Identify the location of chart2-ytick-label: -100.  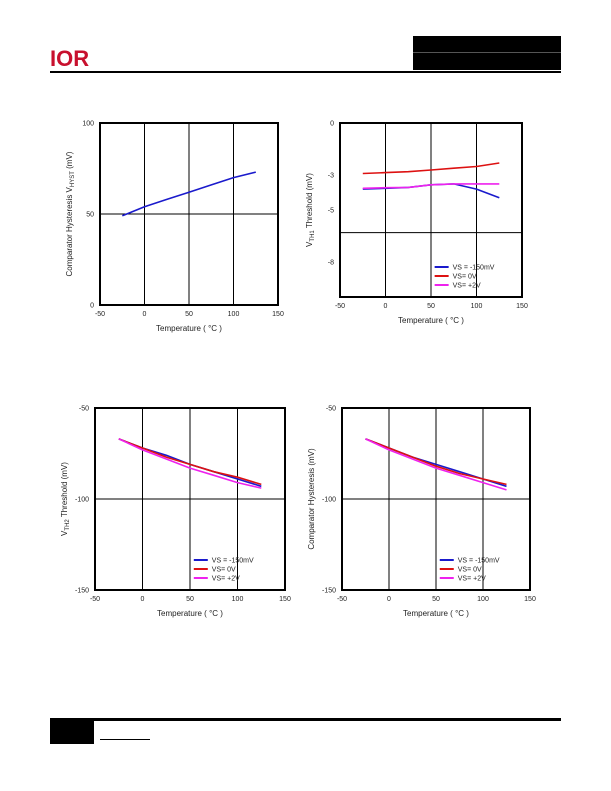
(82, 500).